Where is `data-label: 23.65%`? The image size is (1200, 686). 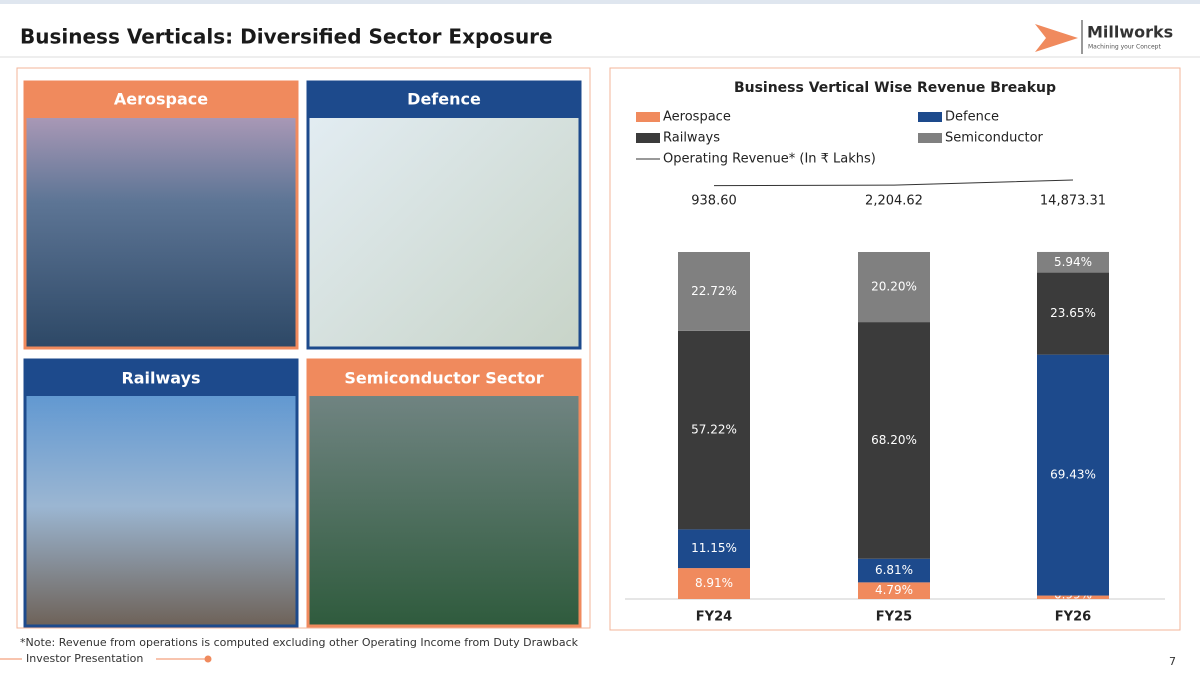 data-label: 23.65% is located at coordinates (1073, 313).